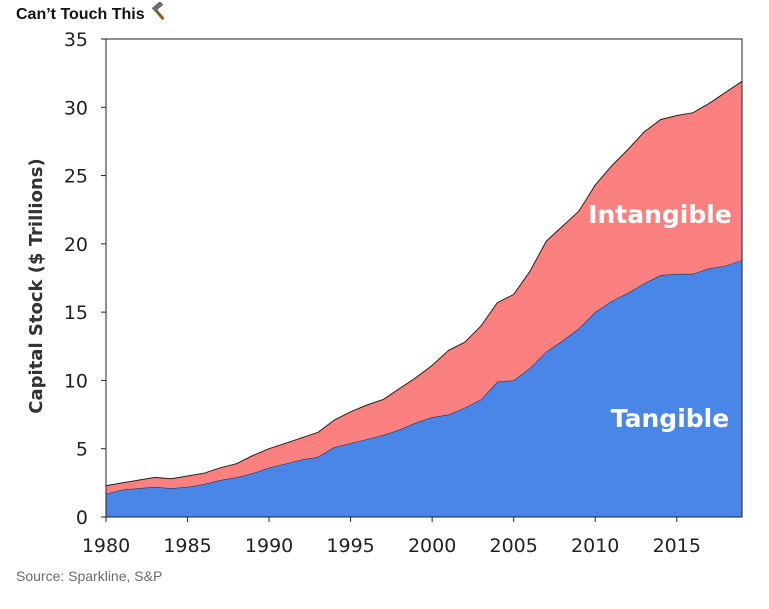  What do you see at coordinates (89, 576) in the screenshot?
I see `source-note: Source: Sparkline, S&P` at bounding box center [89, 576].